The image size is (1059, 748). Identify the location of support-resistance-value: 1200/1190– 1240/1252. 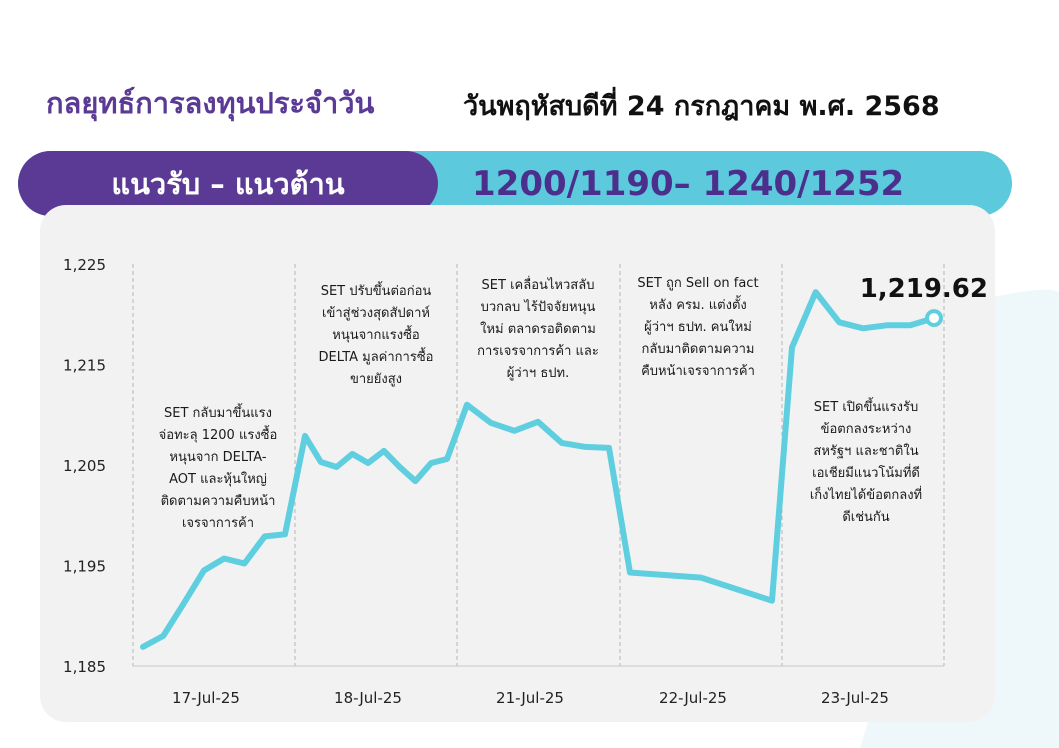
(688, 183).